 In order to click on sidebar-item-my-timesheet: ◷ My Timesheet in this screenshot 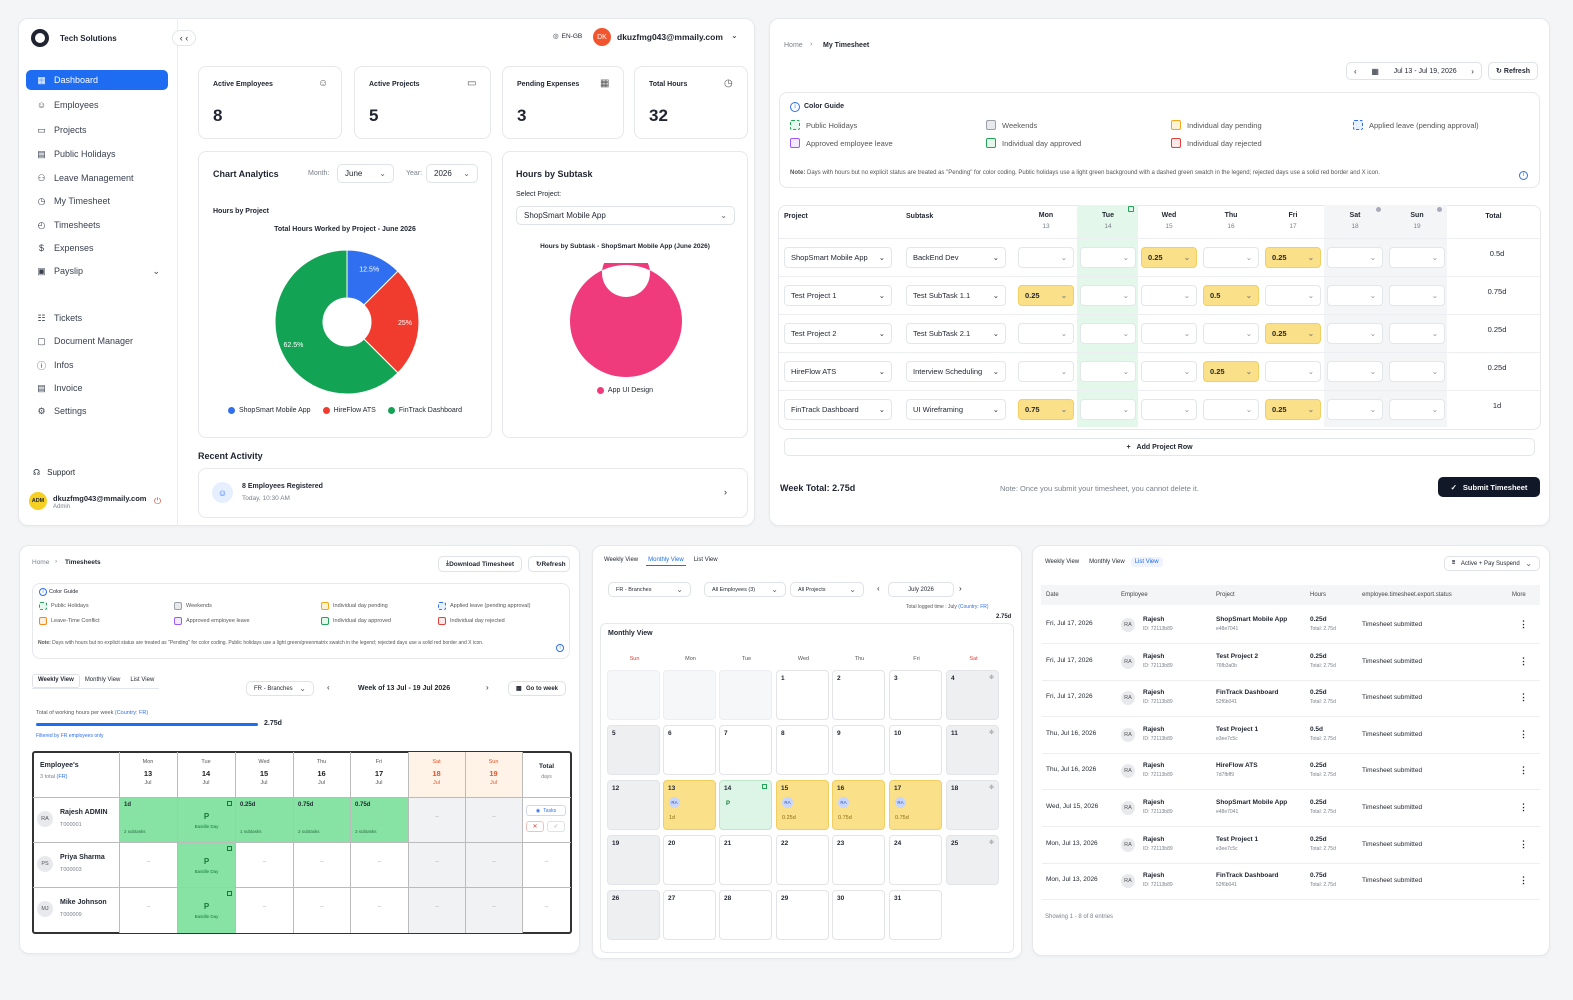, I will do `click(97, 201)`.